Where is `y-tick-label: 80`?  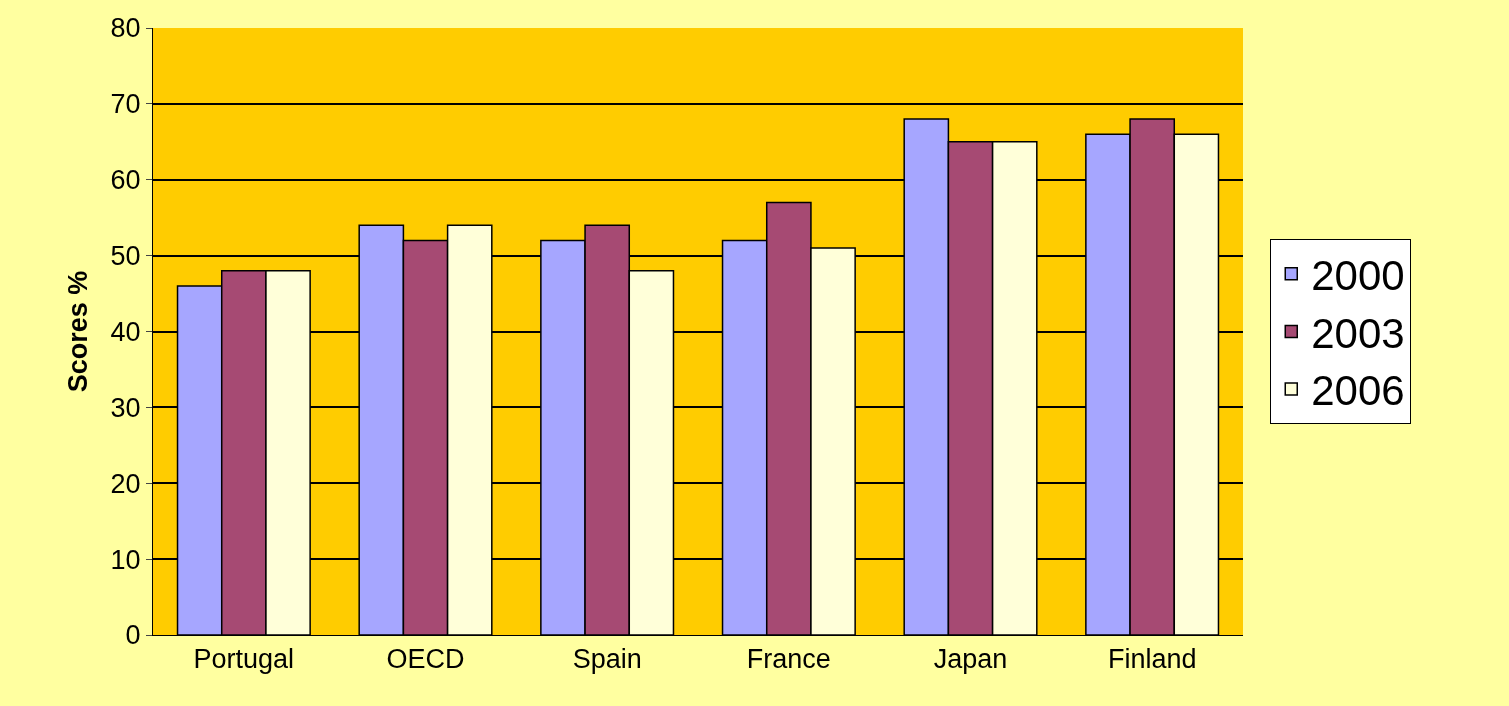
y-tick-label: 80 is located at coordinates (125, 28).